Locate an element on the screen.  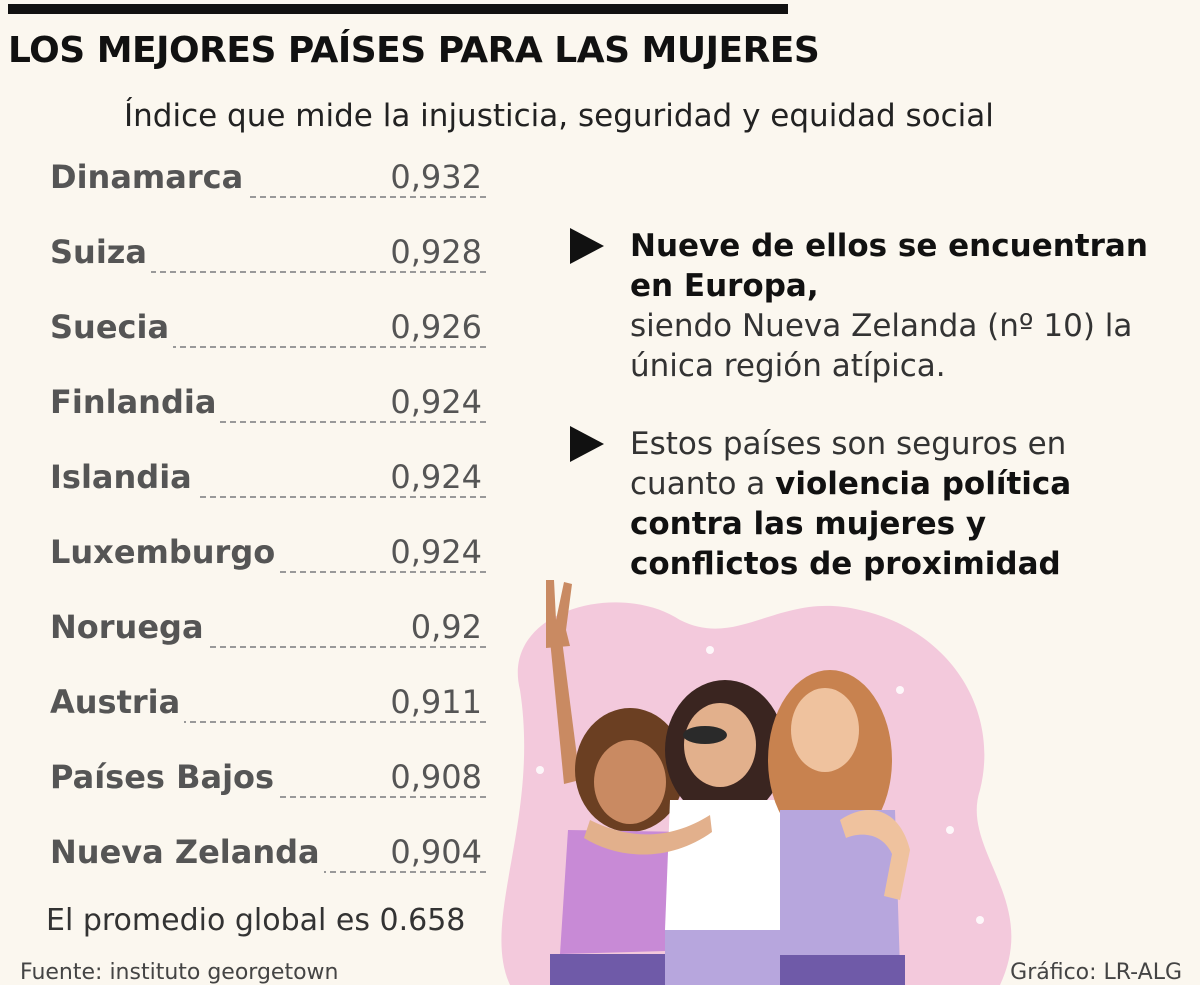
country-name: Austria is located at coordinates (117, 702).